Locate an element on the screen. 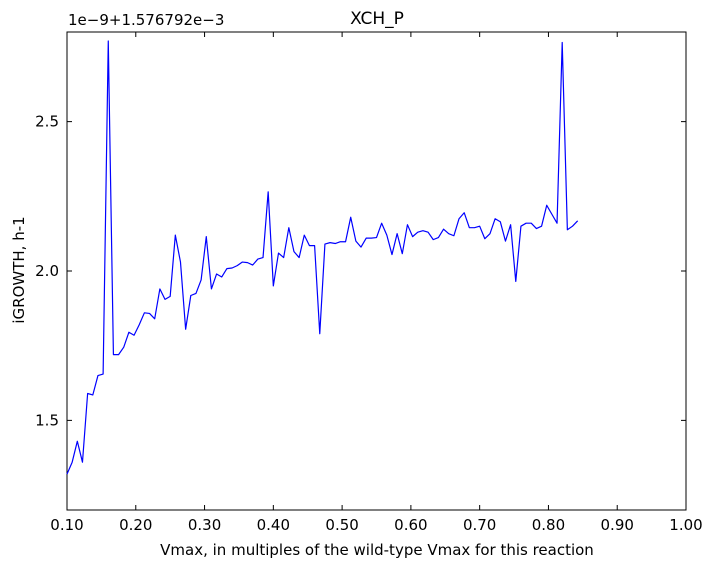  chart-title: XCH_P is located at coordinates (377, 19).